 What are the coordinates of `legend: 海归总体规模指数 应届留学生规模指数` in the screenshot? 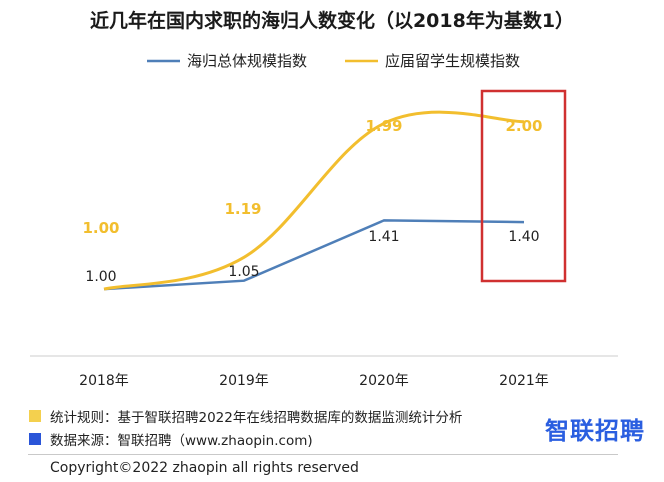 It's located at (333, 61).